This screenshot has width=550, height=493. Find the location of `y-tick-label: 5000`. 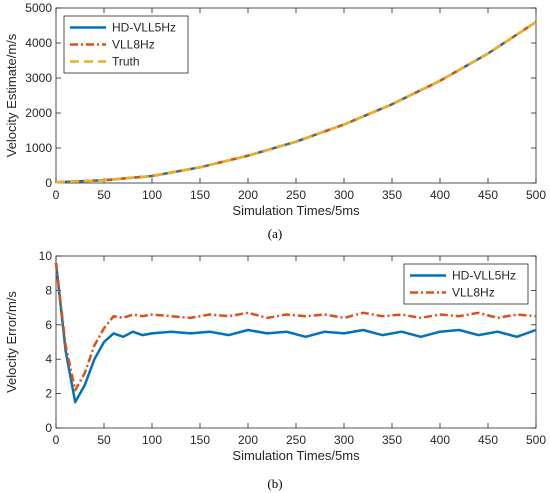

y-tick-label: 5000 is located at coordinates (38, 8).